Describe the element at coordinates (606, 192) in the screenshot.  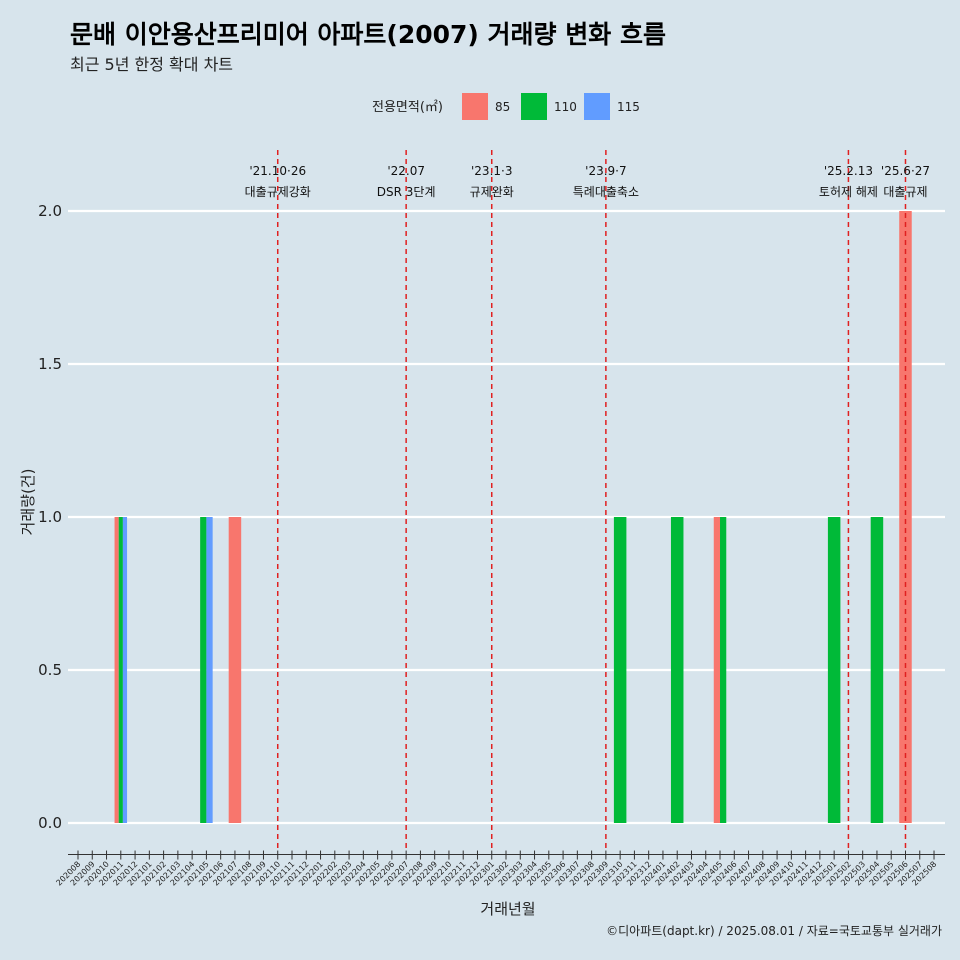
I see `event-label-3: 특례대출축소` at that location.